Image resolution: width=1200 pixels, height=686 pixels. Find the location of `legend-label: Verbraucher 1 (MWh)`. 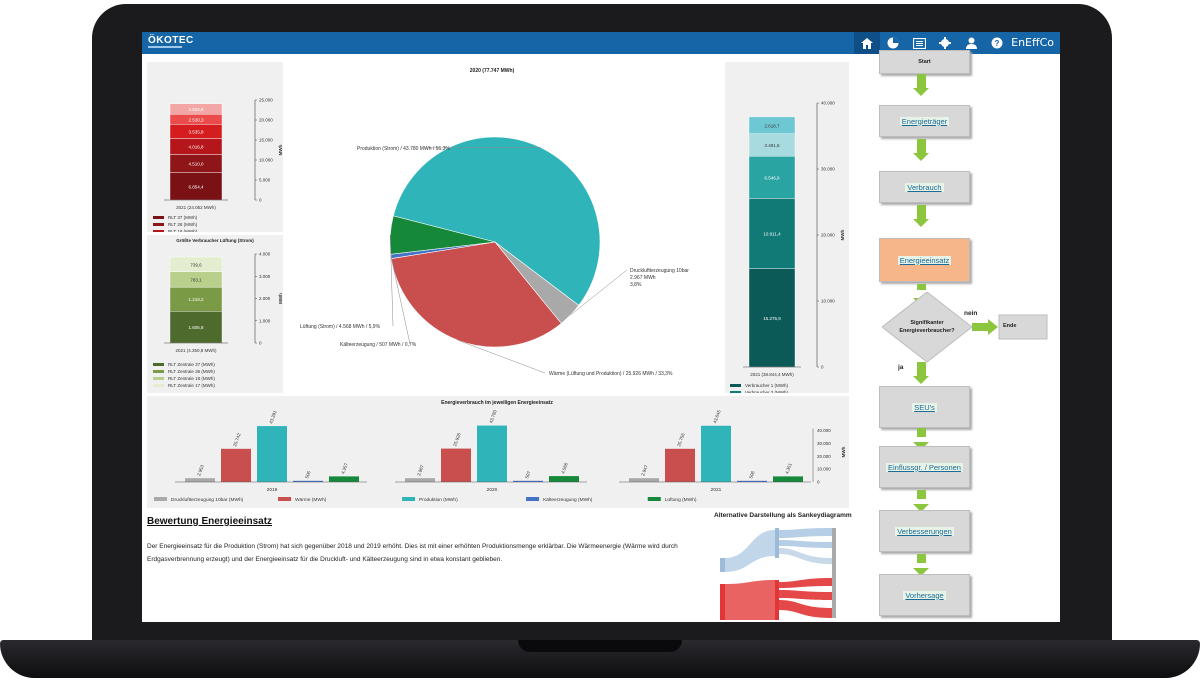

legend-label: Verbraucher 1 (MWh) is located at coordinates (767, 385).